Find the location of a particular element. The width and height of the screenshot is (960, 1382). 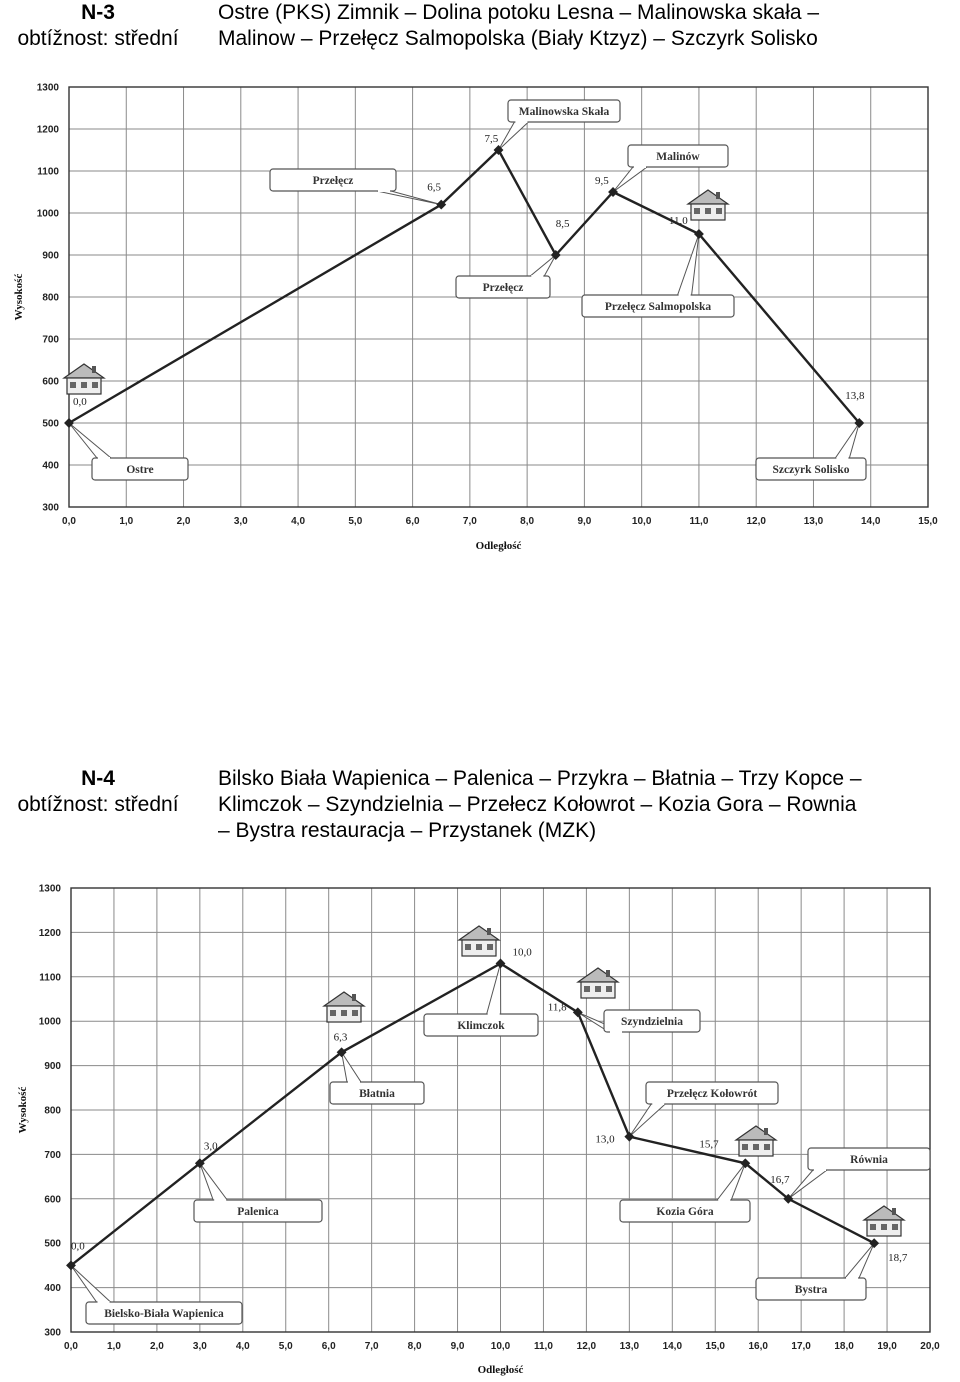

y-axis-label: Wysokość is located at coordinates (19, 297).